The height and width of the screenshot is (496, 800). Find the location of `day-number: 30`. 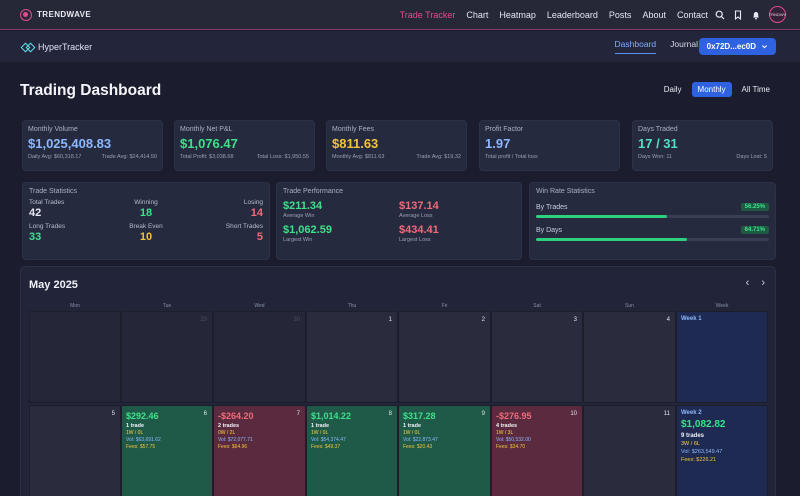

day-number: 30 is located at coordinates (296, 320).